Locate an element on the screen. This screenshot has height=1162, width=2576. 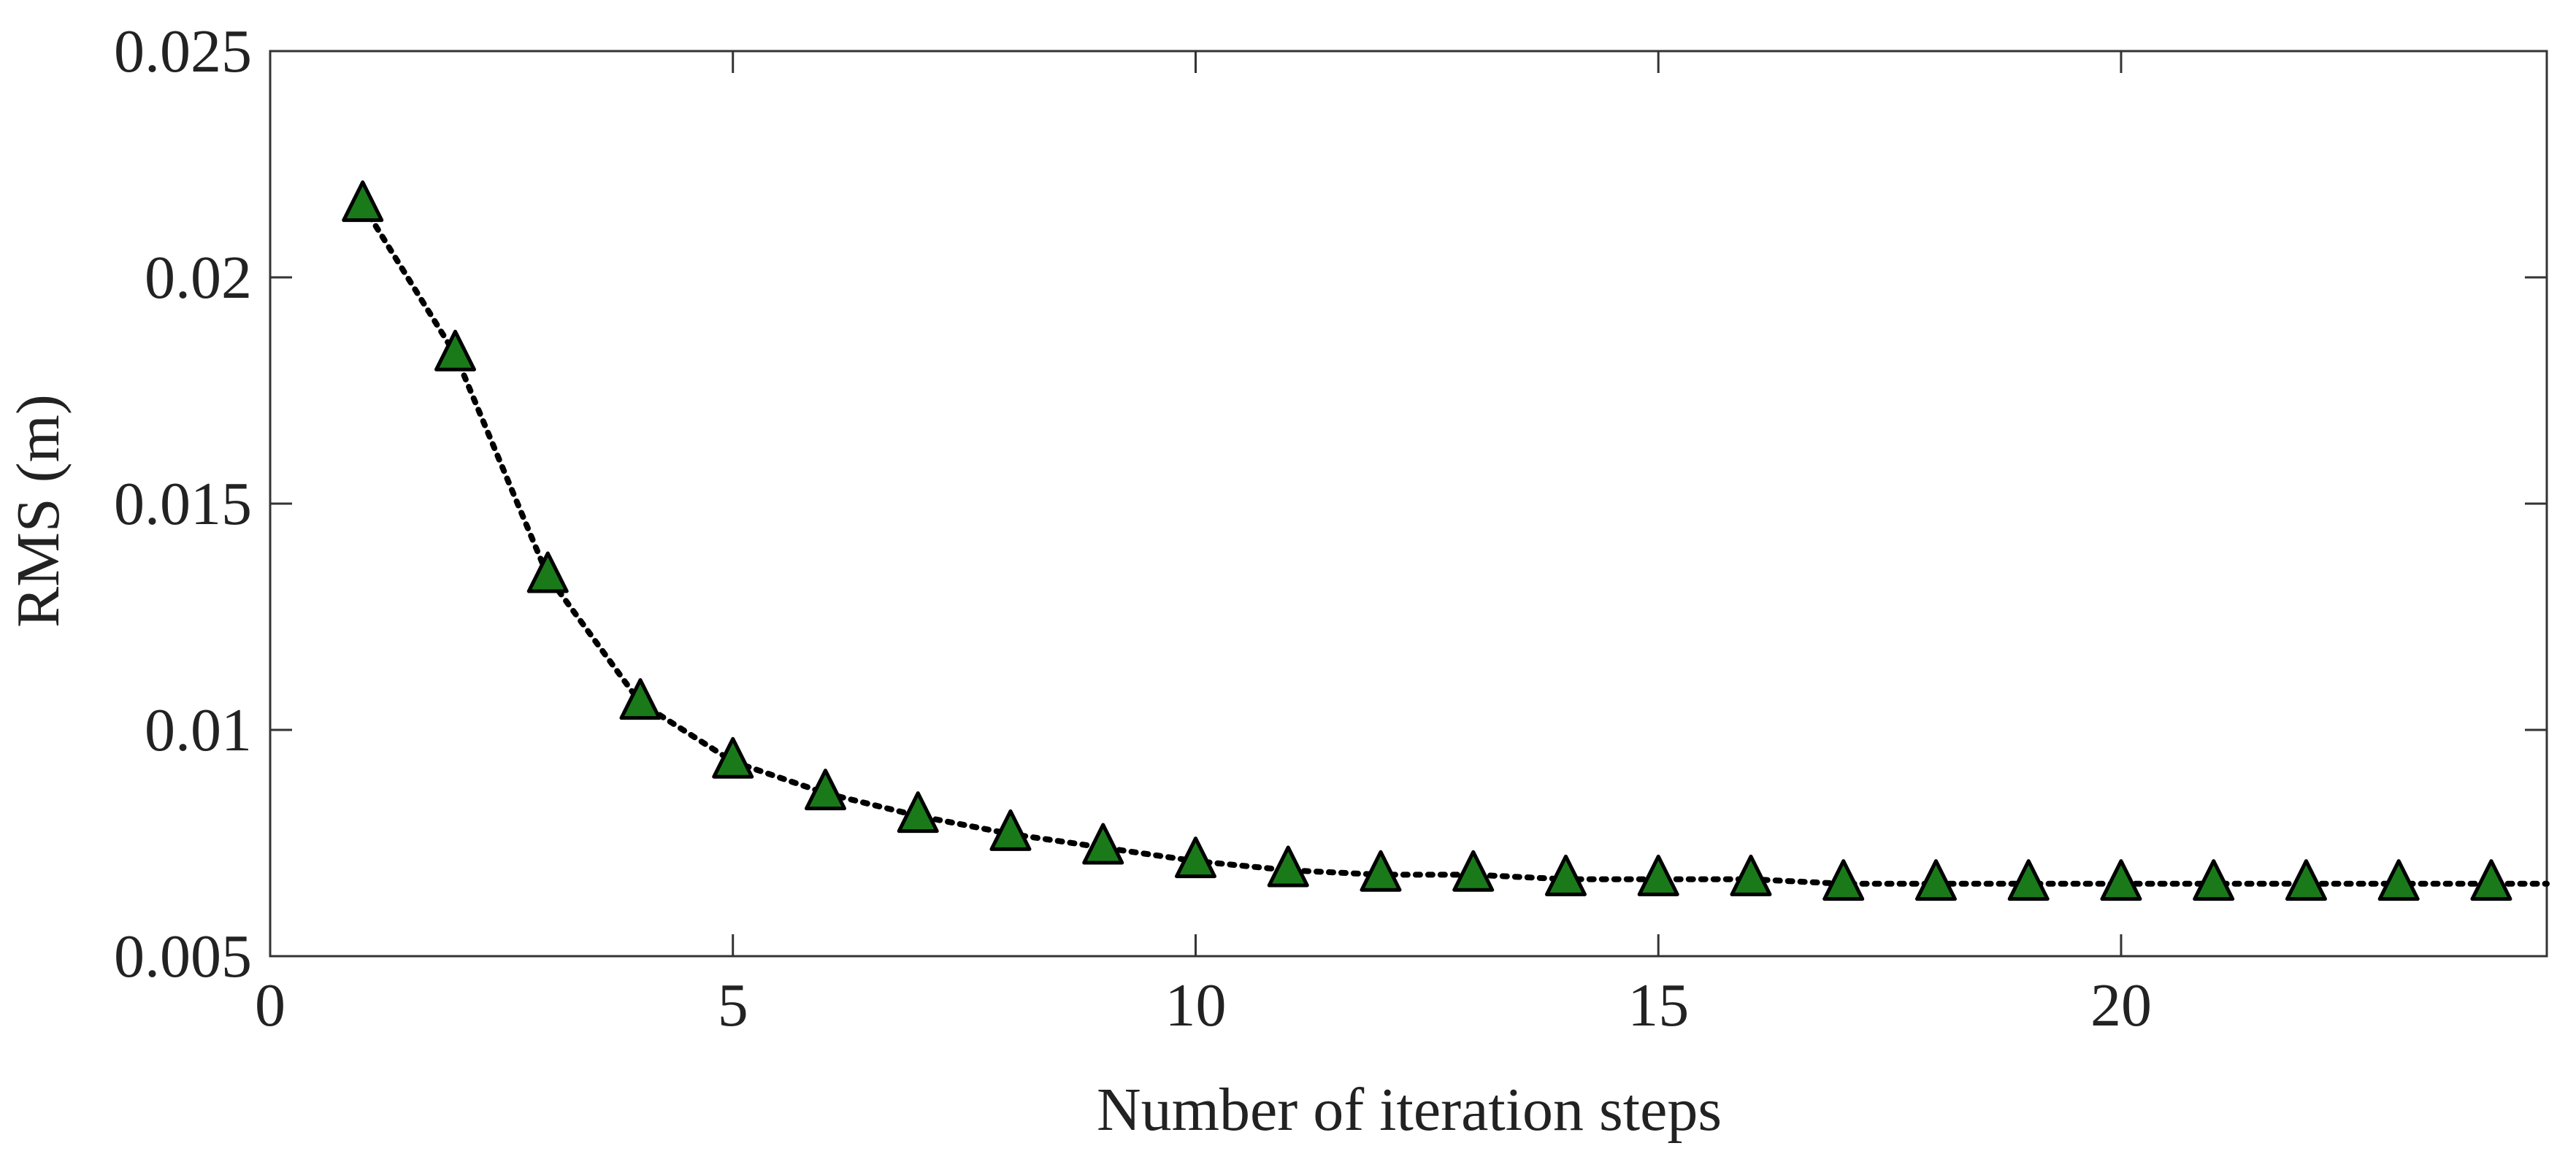
x-tick-label: 5 is located at coordinates (733, 1005).